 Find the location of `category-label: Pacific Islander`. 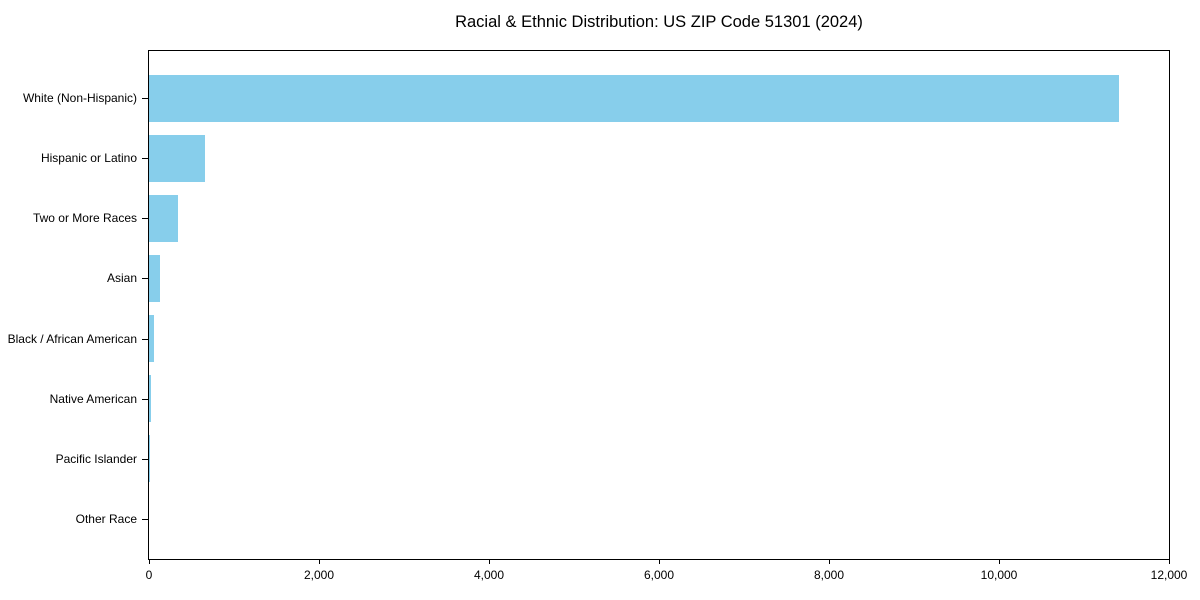

category-label: Pacific Islander is located at coordinates (96, 458).